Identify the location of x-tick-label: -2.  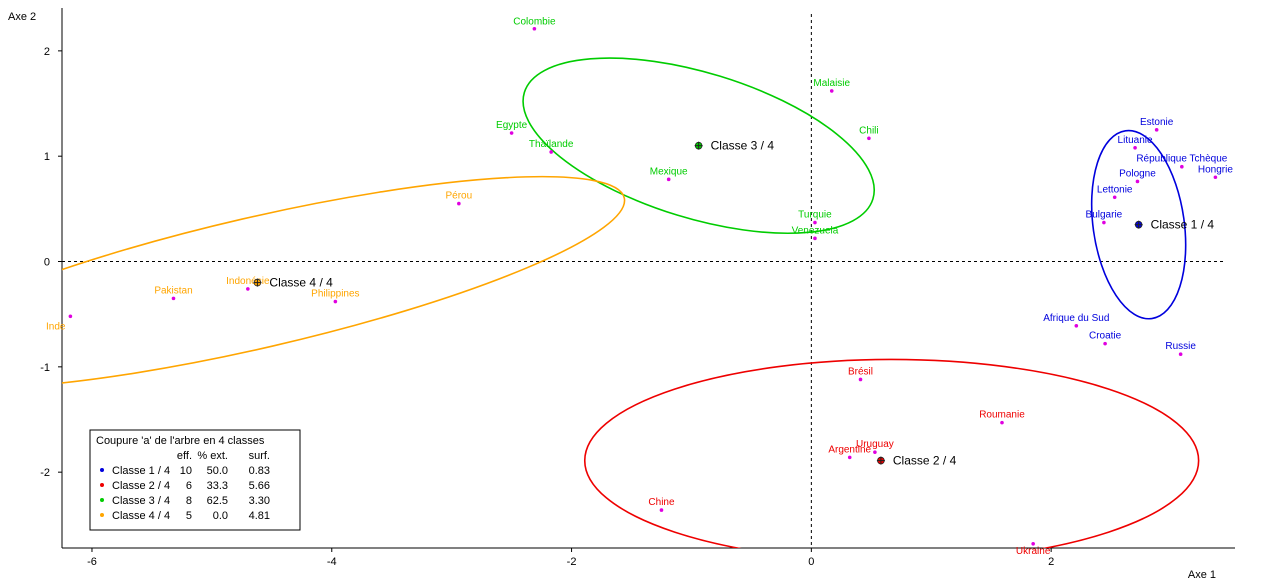
(572, 562).